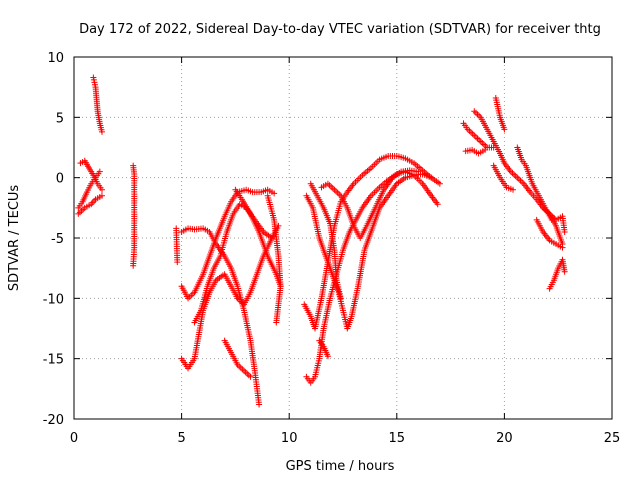 The height and width of the screenshot is (480, 640). Describe the element at coordinates (60, 118) in the screenshot. I see `y-tick-label: 5` at that location.